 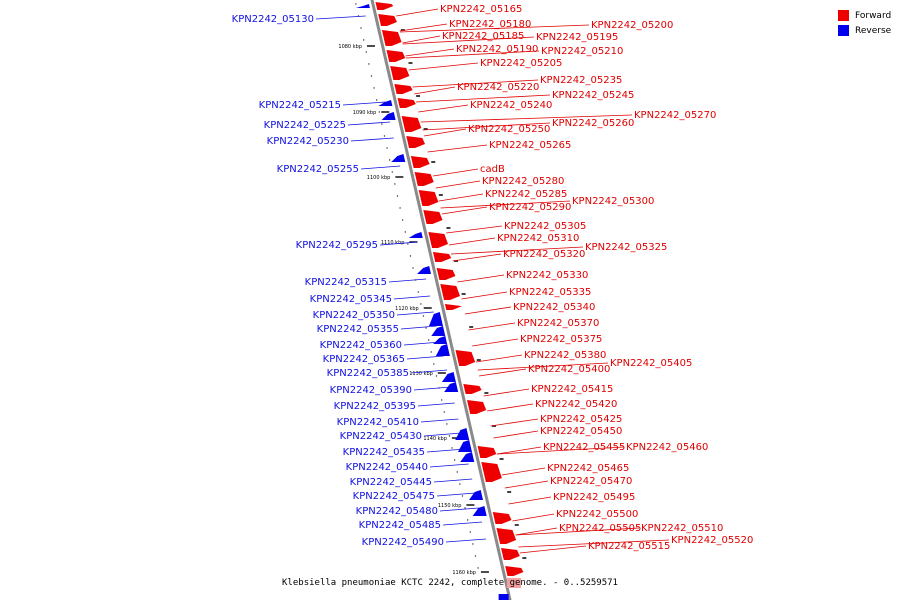 What do you see at coordinates (843, 15) in the screenshot?
I see `forward-swatch` at bounding box center [843, 15].